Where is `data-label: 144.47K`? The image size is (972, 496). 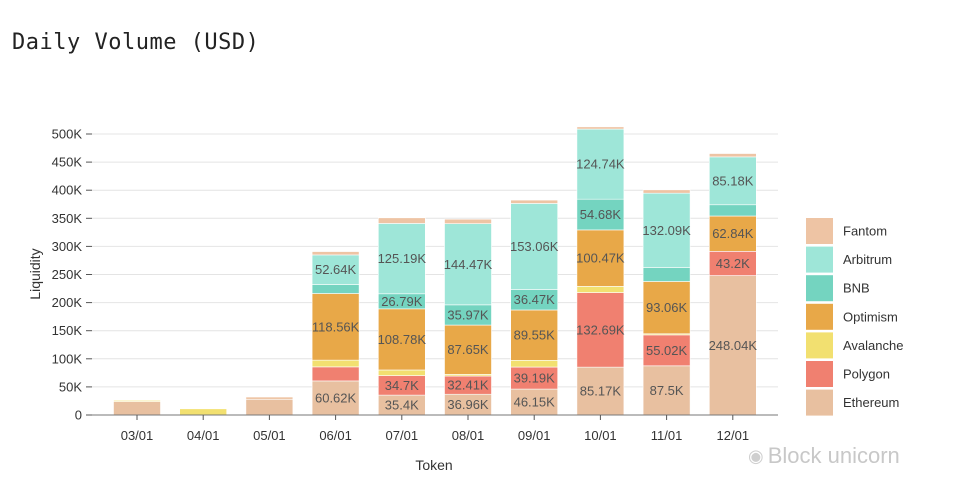 data-label: 144.47K is located at coordinates (468, 264).